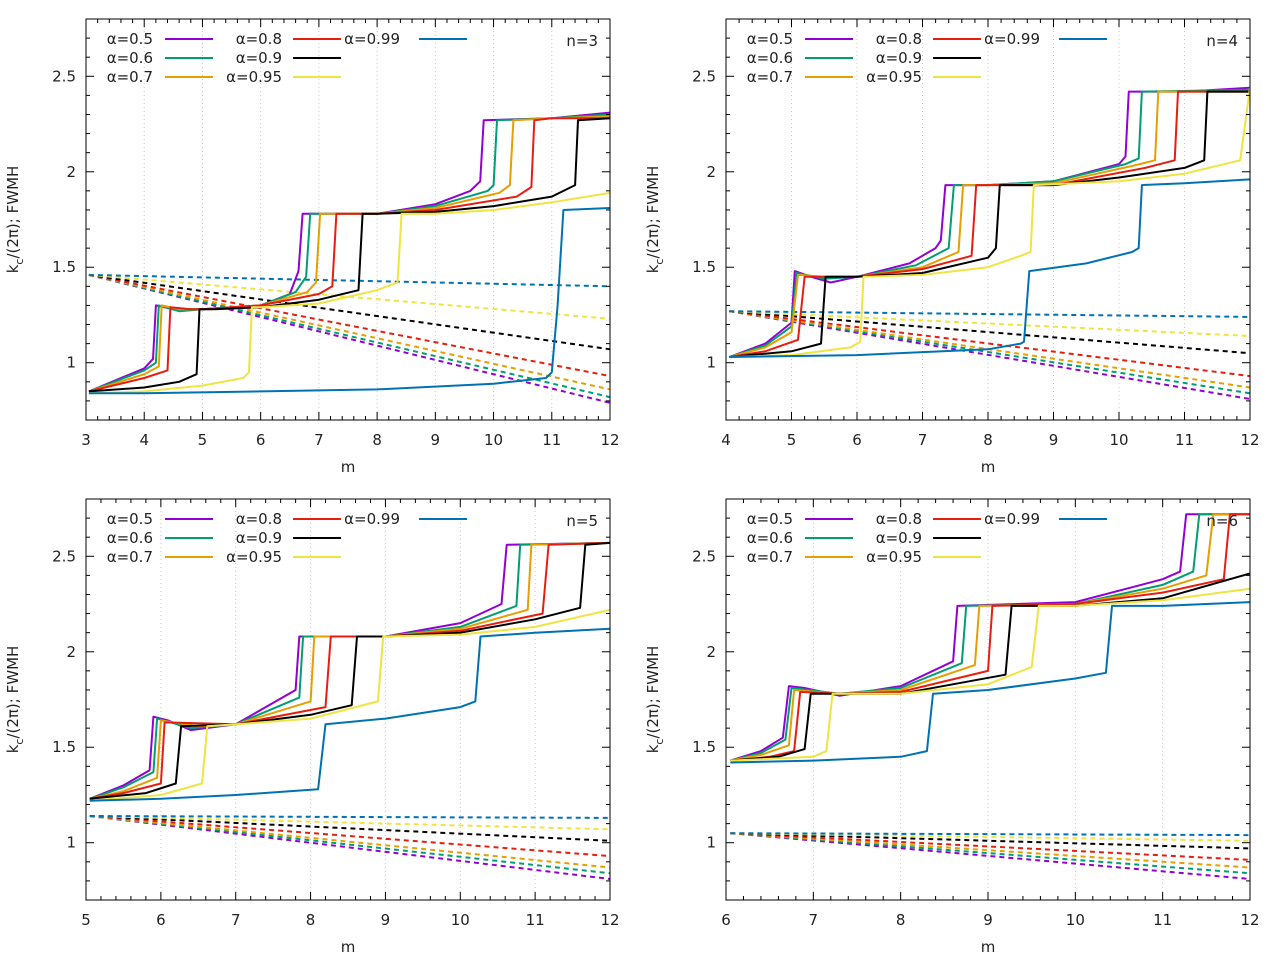 The height and width of the screenshot is (960, 1280). I want to click on panel-label: n=5, so click(582, 521).